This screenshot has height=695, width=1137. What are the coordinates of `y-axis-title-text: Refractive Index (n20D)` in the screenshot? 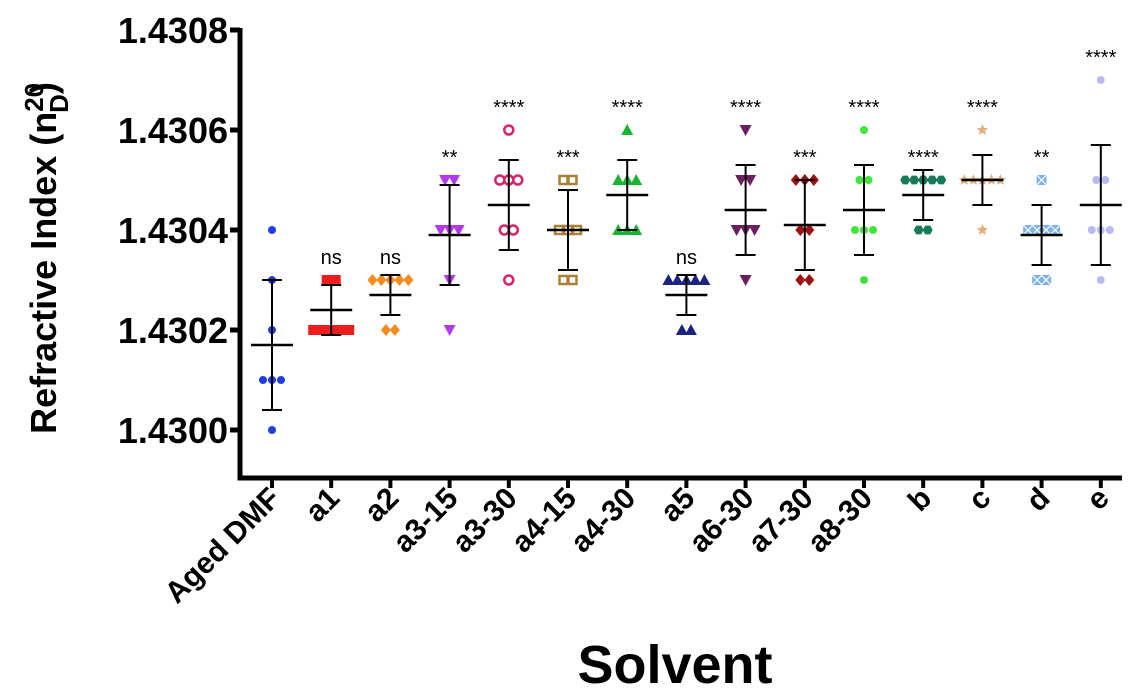 It's located at (46, 258).